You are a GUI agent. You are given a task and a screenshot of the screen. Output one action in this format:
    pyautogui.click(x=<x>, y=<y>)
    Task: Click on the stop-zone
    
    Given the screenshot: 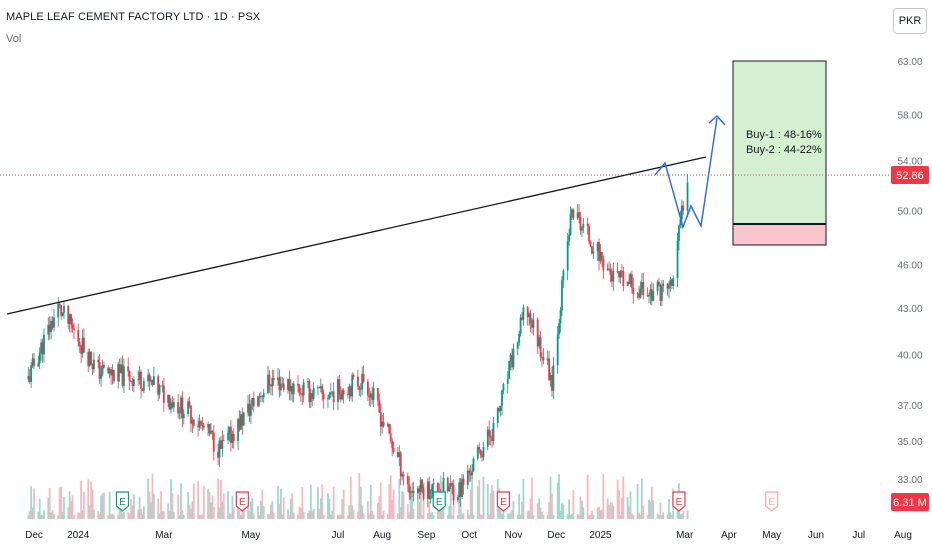 What is the action you would take?
    pyautogui.click(x=779, y=234)
    